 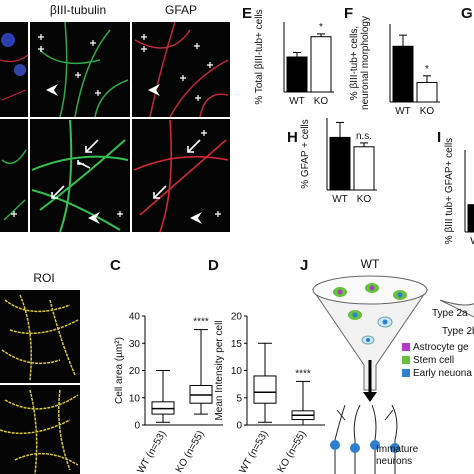 What do you see at coordinates (219, 370) in the screenshot?
I see `y-axis-label: Mean Intensity per cell` at bounding box center [219, 370].